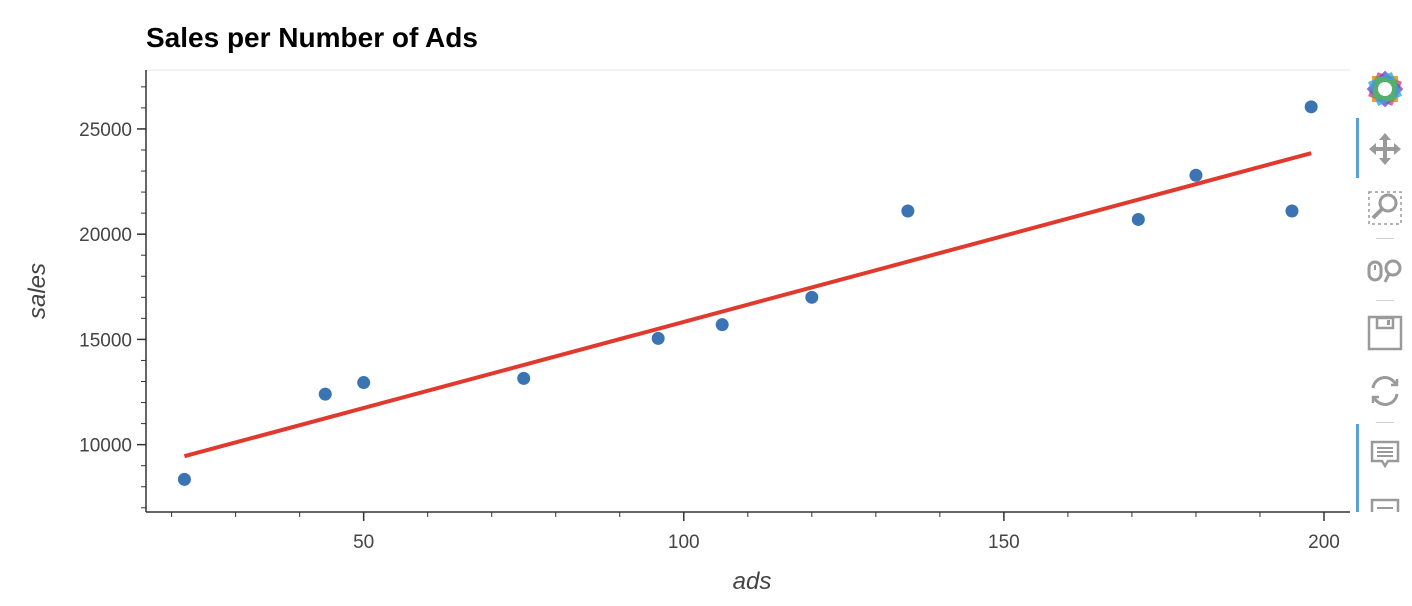 The image size is (1412, 606). I want to click on x-axis-label: ads, so click(752, 581).